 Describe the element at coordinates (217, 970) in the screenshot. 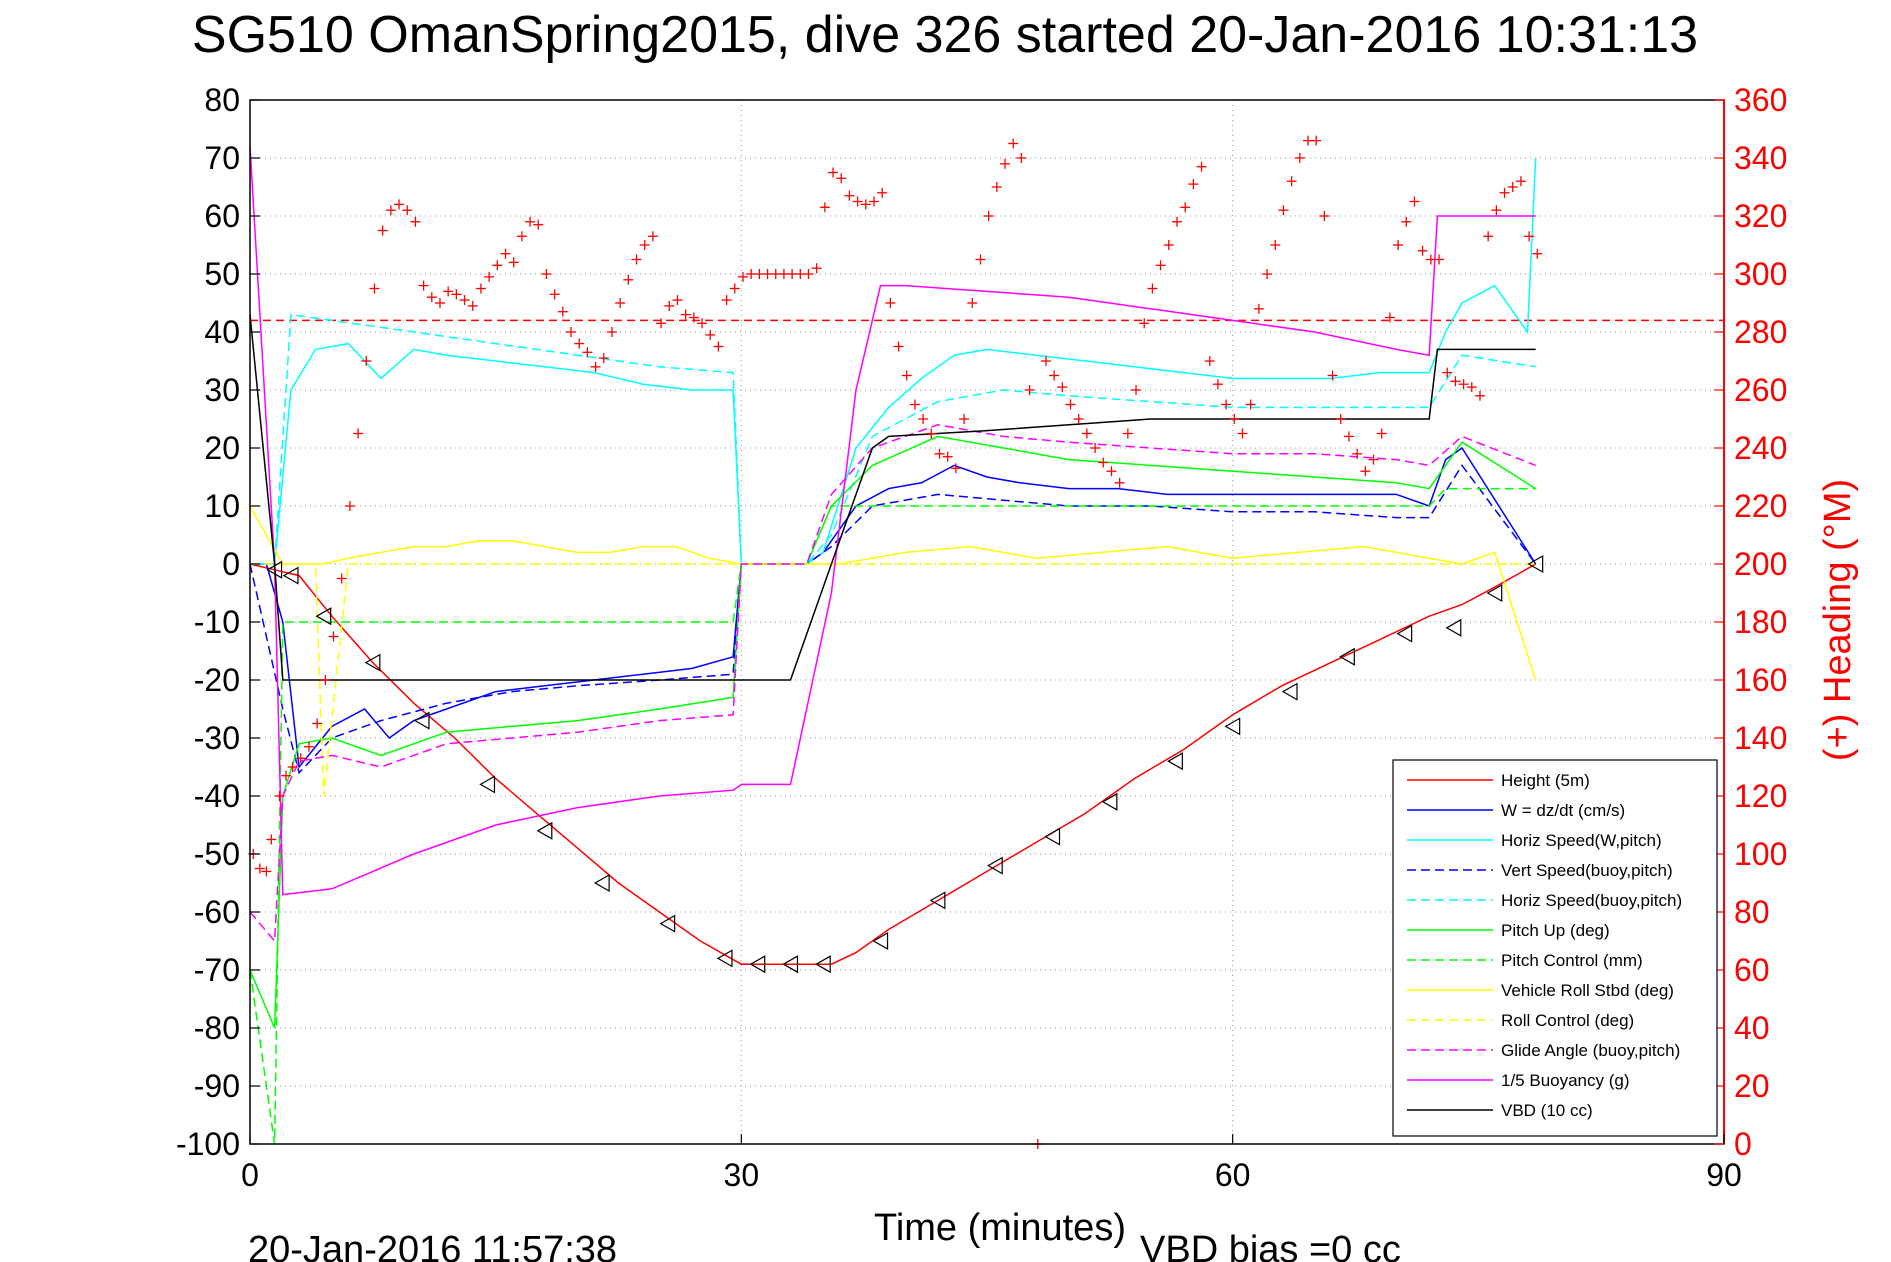

I see `y-tick-label: -70` at that location.